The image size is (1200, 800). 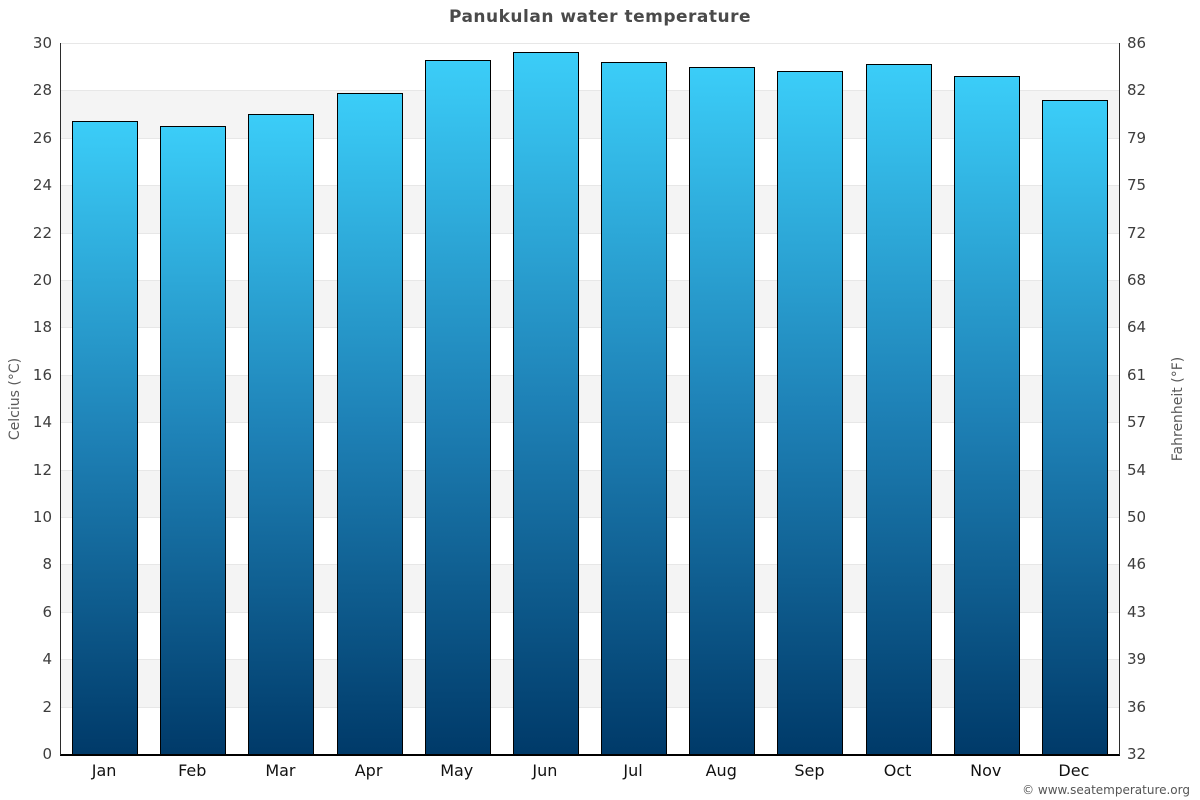 I want to click on x-label-may: May, so click(x=457, y=770).